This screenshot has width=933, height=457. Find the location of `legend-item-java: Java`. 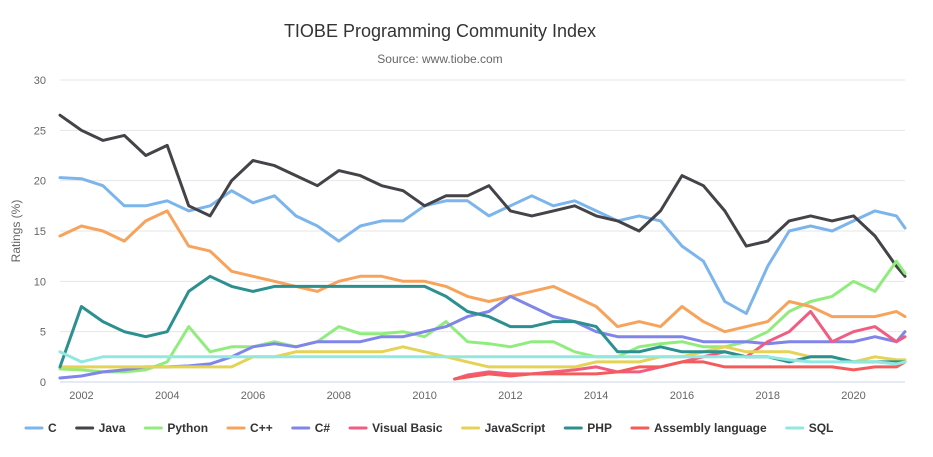

legend-item-java: Java is located at coordinates (100, 428).